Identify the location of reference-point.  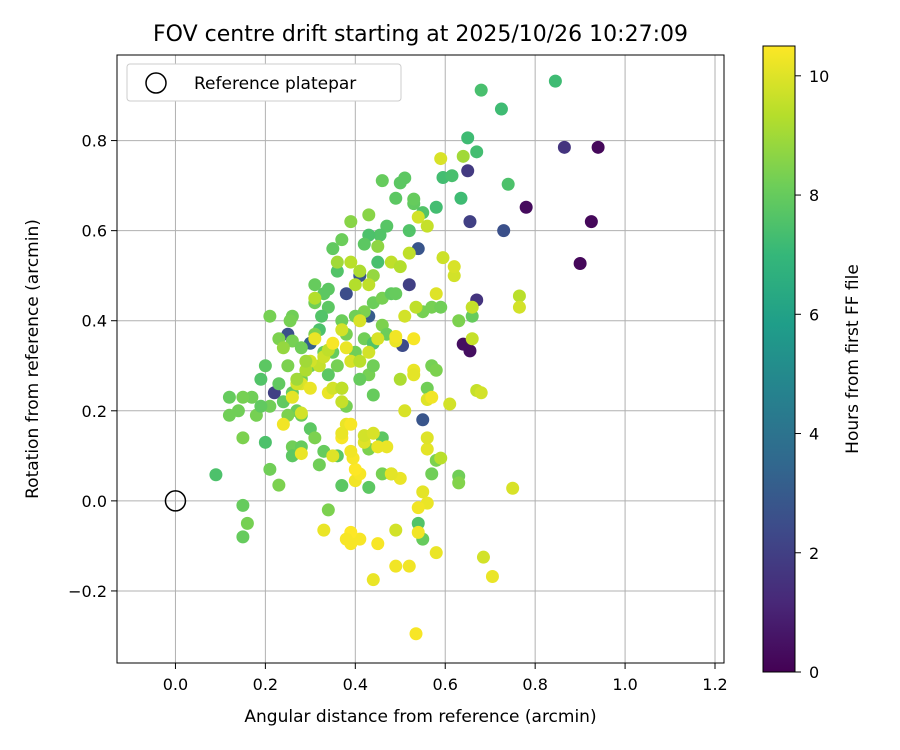
(175, 501).